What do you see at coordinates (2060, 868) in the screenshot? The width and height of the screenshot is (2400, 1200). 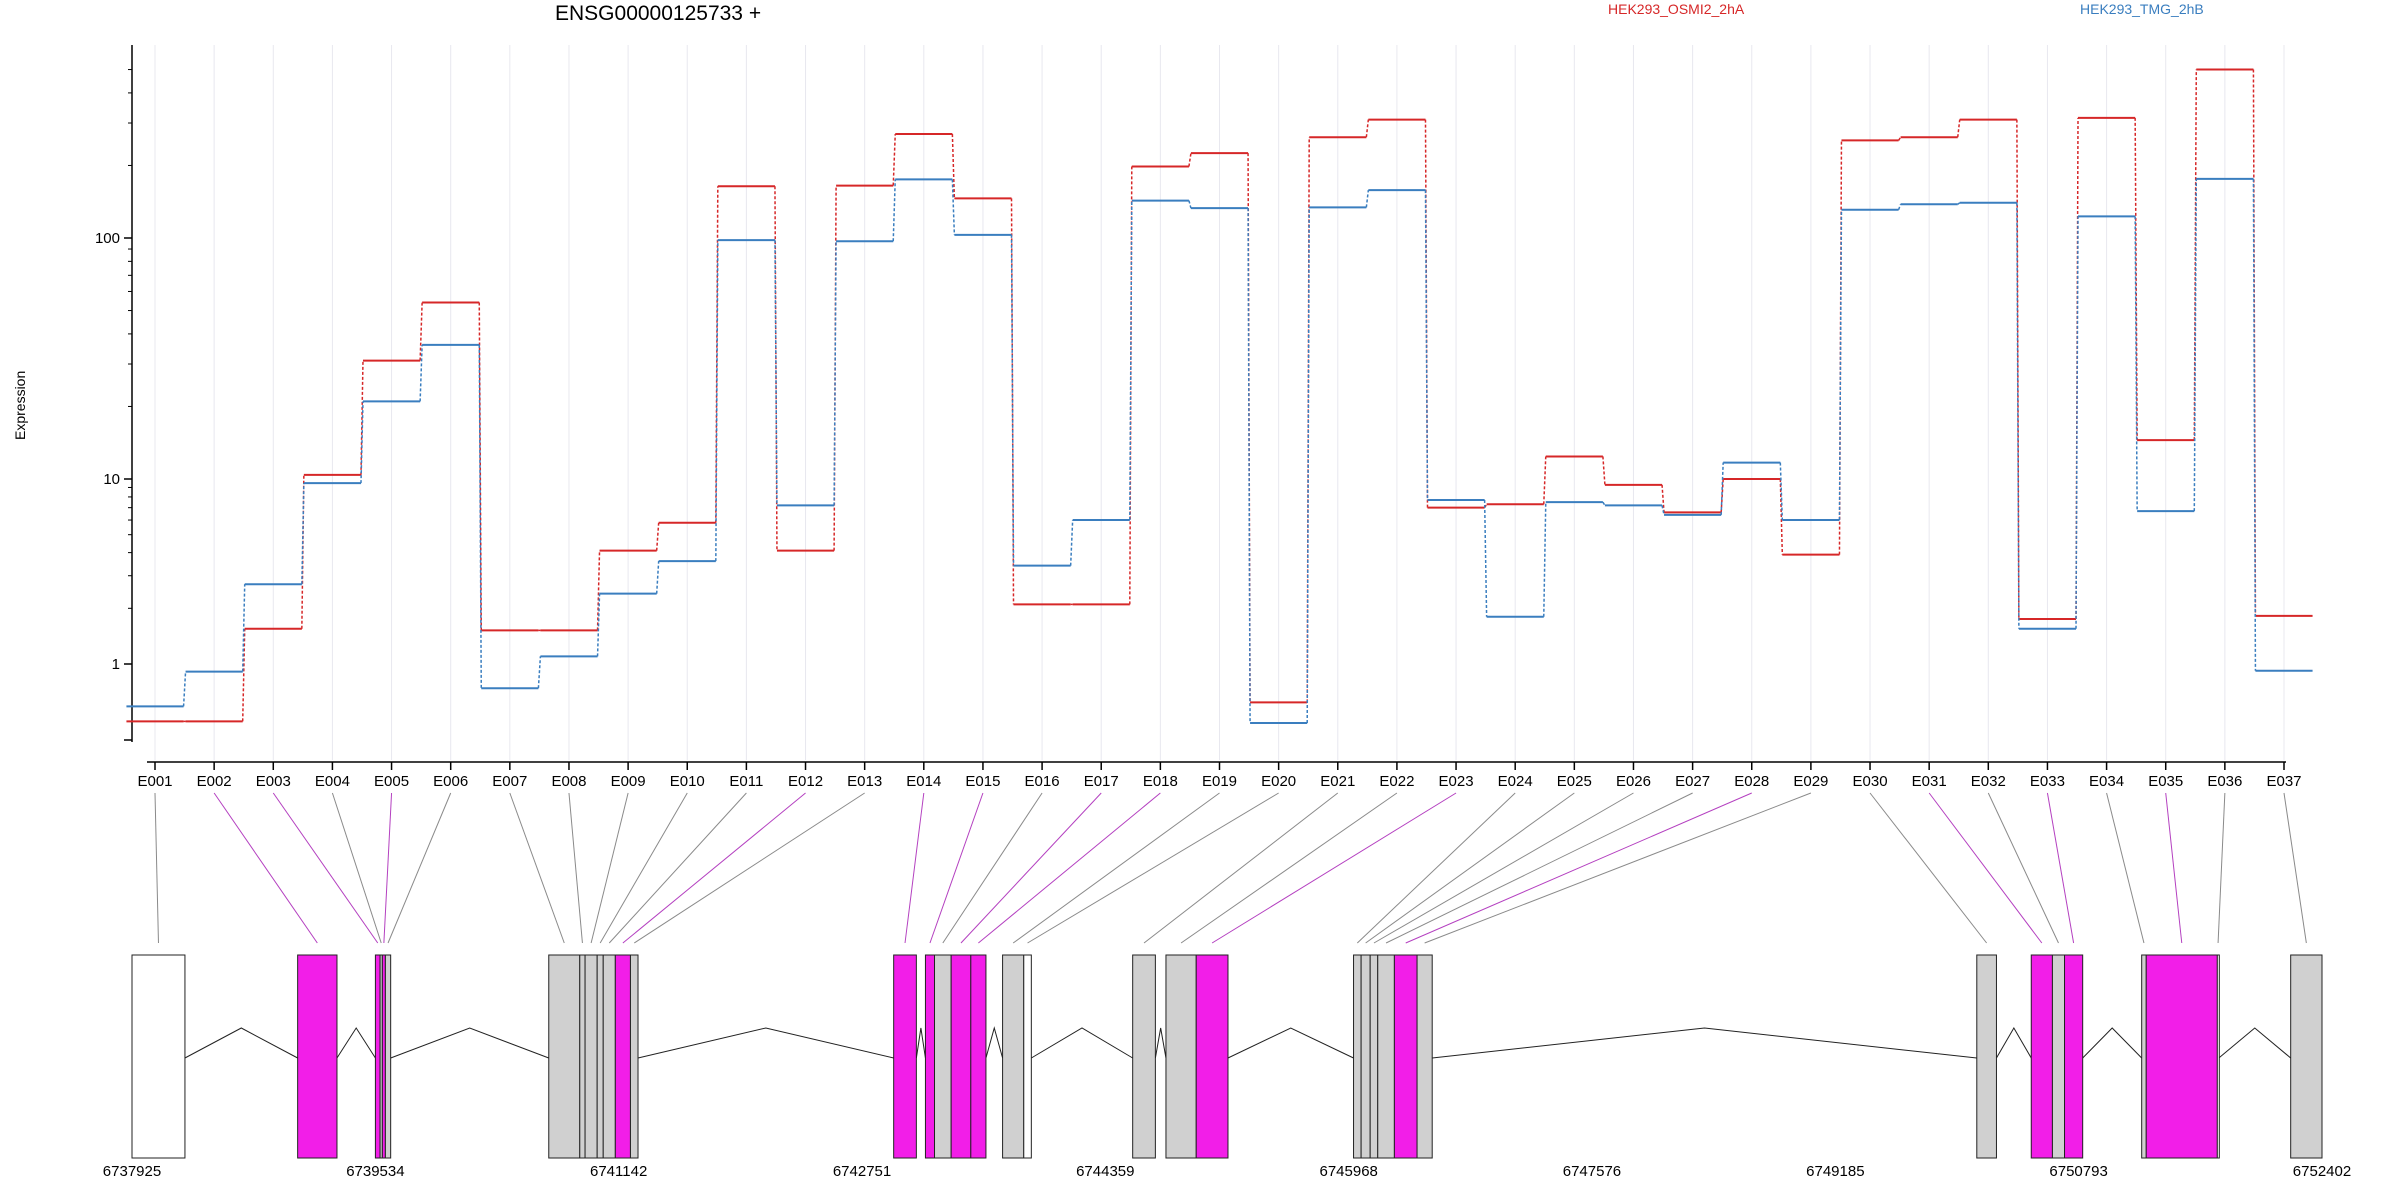 I see `connector-E033` at bounding box center [2060, 868].